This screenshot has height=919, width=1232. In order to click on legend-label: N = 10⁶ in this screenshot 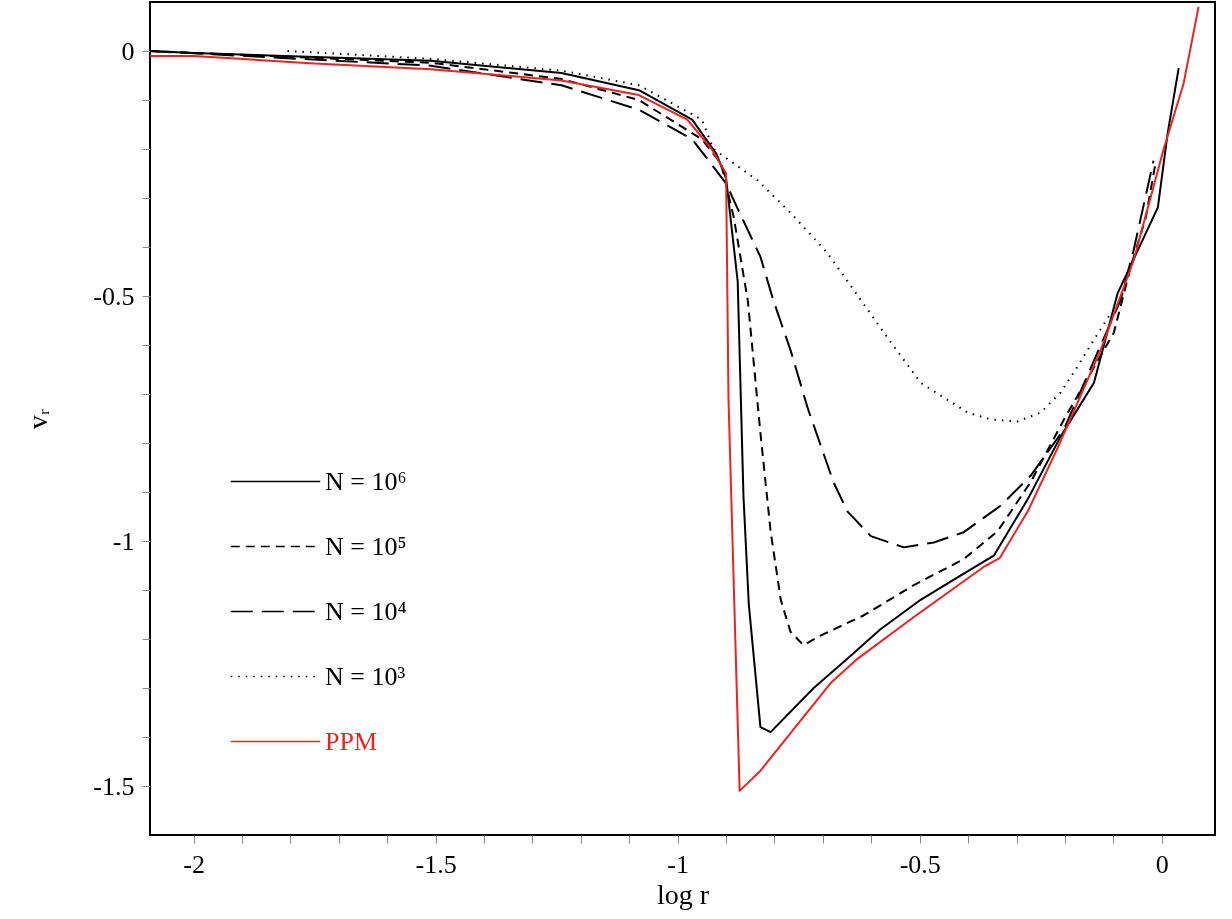, I will do `click(366, 481)`.